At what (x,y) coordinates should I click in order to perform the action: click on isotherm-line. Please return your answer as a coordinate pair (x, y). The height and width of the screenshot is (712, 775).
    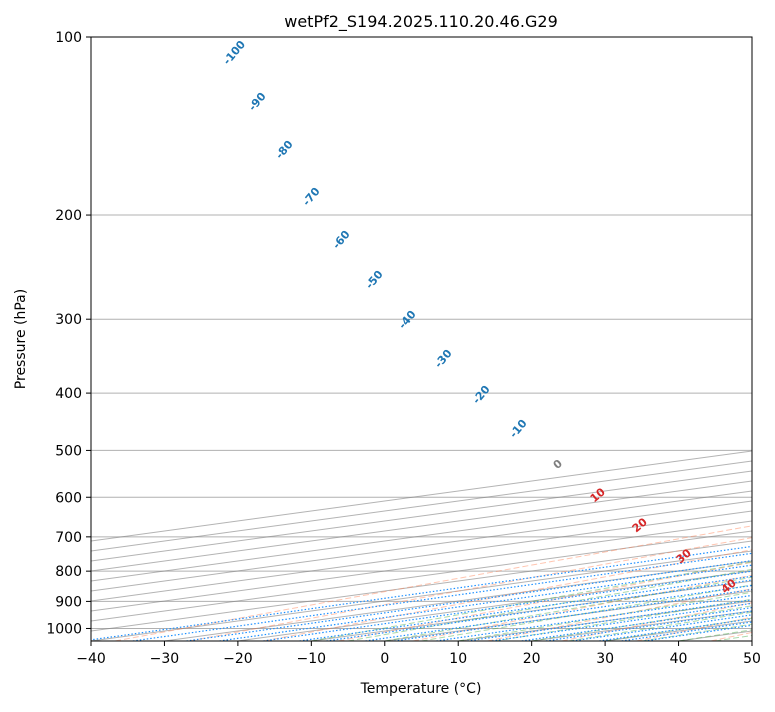
    Looking at the image, I should click on (763, 339).